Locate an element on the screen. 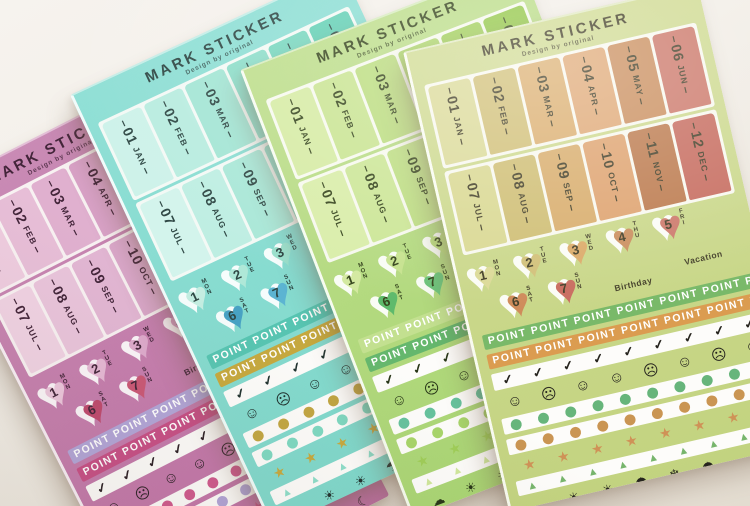 This screenshot has width=750, height=506. sun-icon: ☀ is located at coordinates (470, 487).